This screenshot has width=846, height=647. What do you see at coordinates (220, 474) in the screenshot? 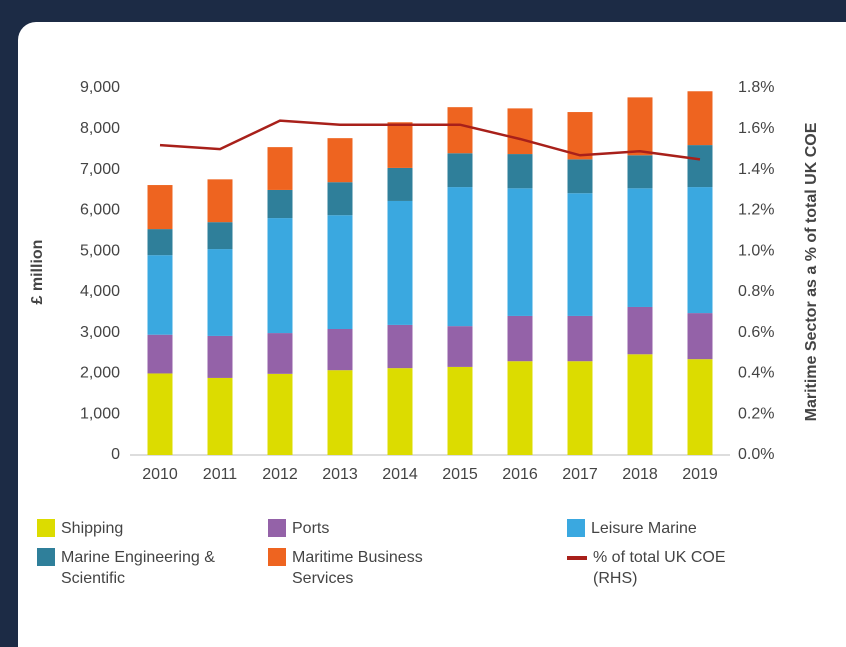
I see `x-tick-label: 2011` at bounding box center [220, 474].